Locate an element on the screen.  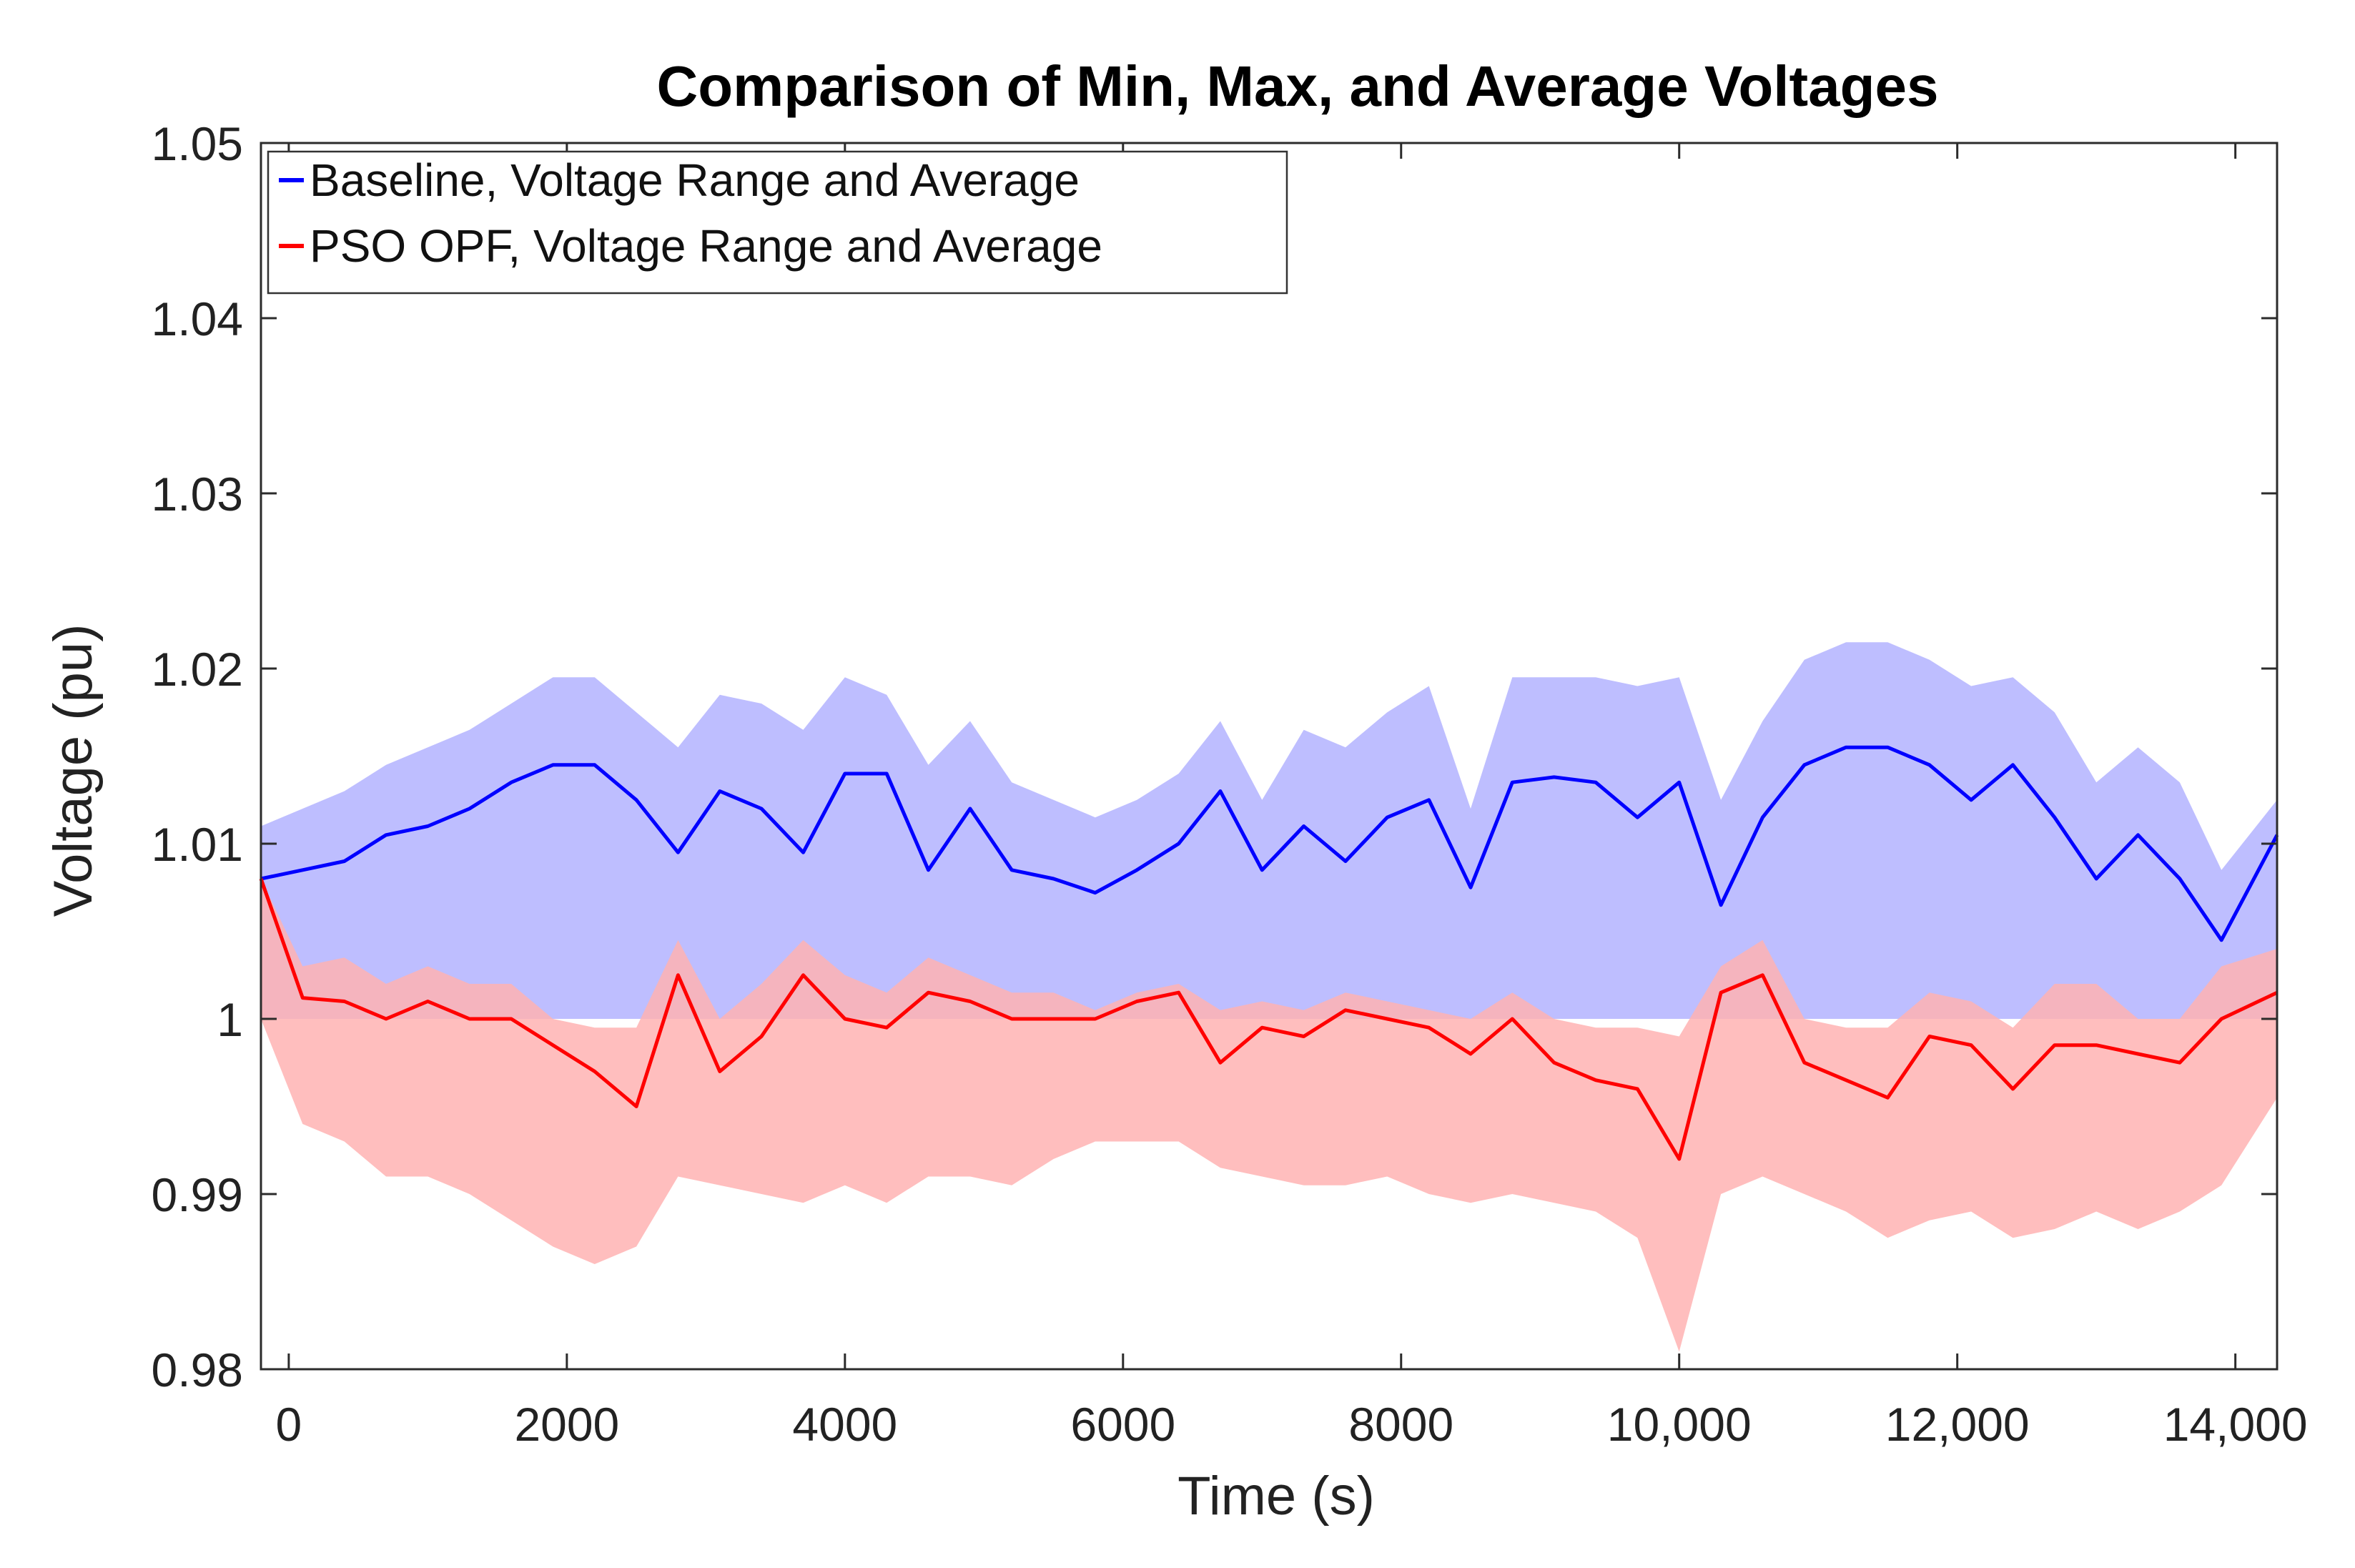
x-axis-label: Time (s) is located at coordinates (1276, 1496).